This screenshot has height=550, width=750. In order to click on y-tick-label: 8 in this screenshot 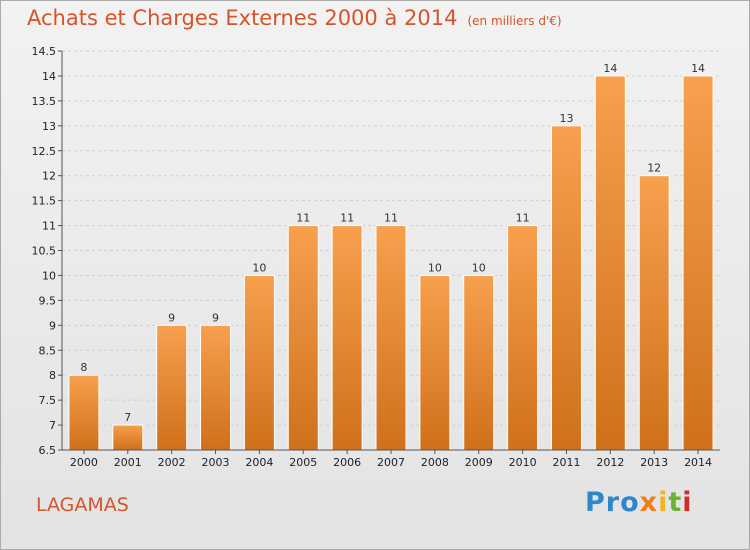, I will do `click(52, 375)`.